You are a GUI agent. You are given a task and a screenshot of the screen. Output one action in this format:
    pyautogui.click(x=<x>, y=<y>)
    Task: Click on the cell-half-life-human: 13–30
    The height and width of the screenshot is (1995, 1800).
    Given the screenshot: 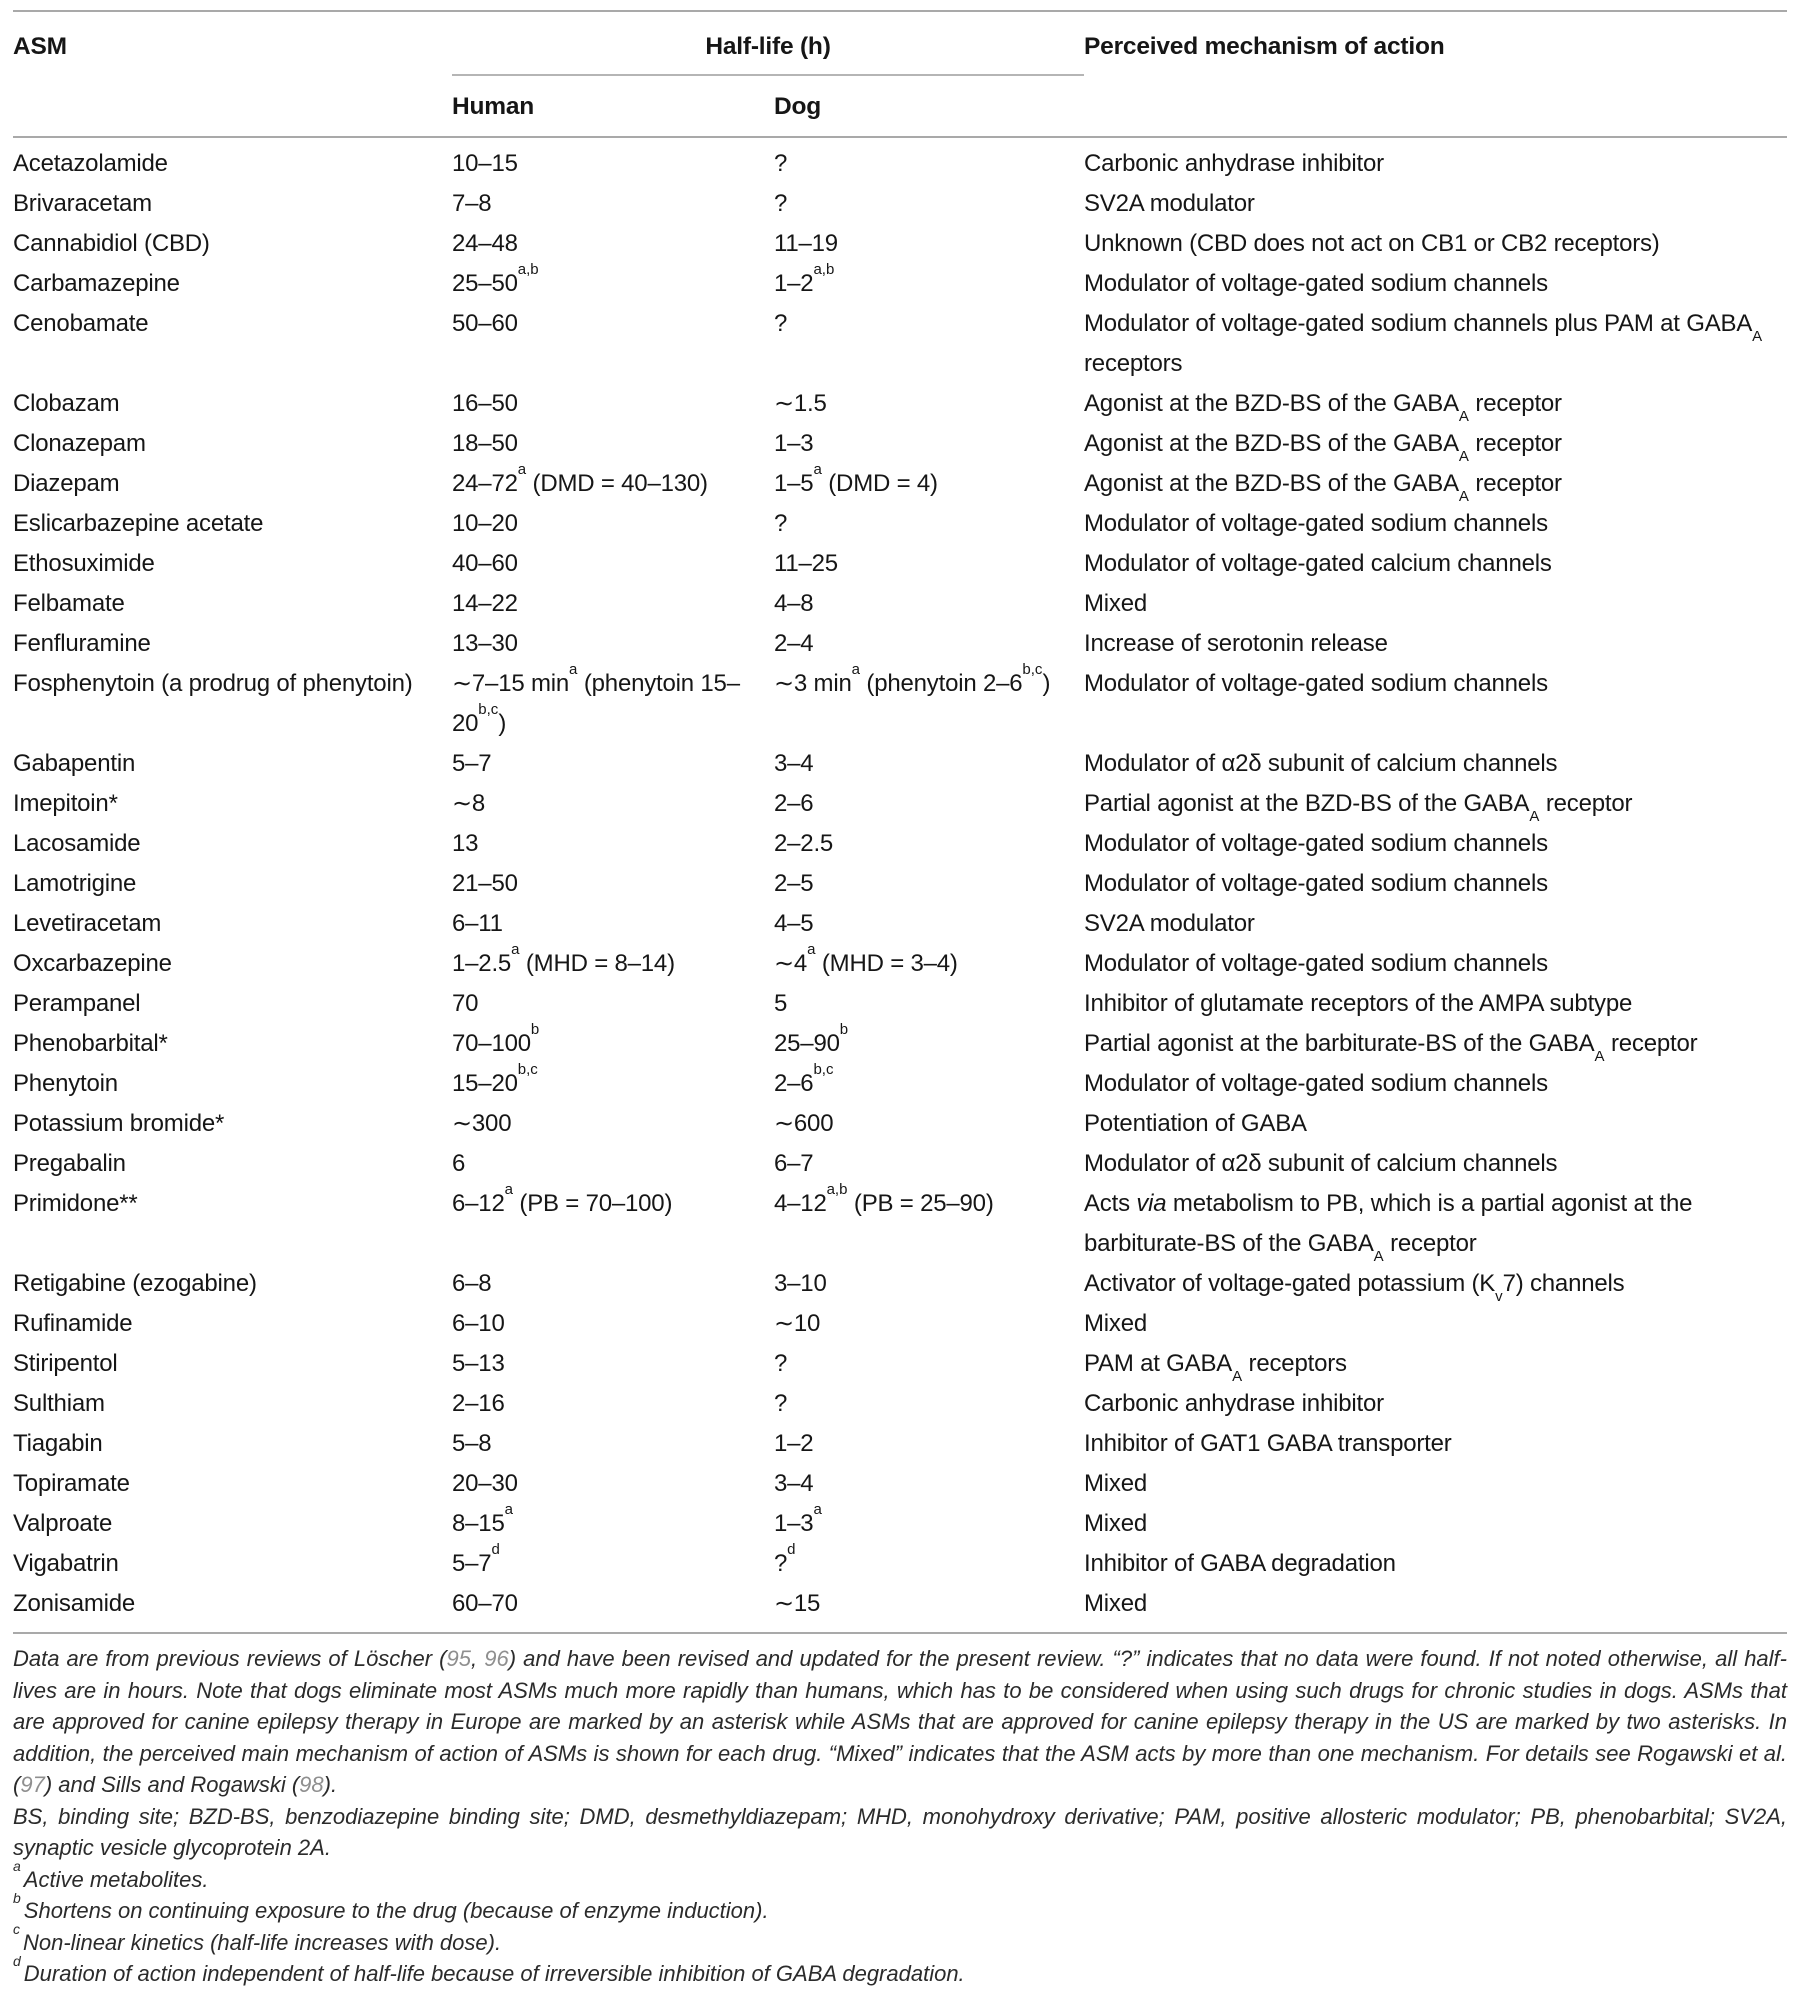 What is the action you would take?
    pyautogui.click(x=485, y=643)
    